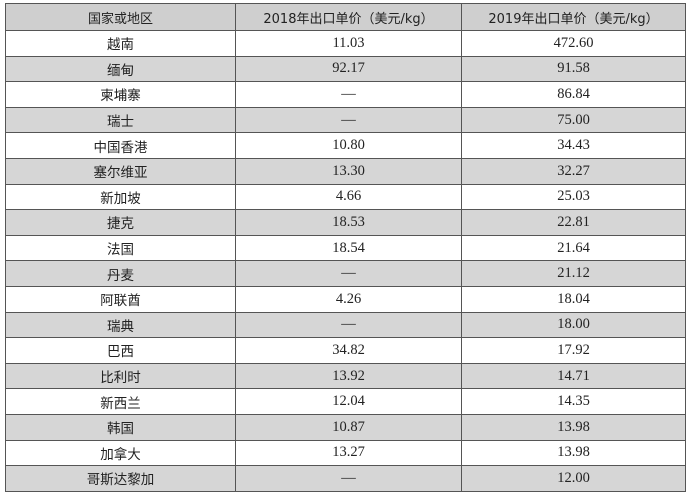 The image size is (692, 497). What do you see at coordinates (120, 453) in the screenshot?
I see `region-cell: 加拿大` at bounding box center [120, 453].